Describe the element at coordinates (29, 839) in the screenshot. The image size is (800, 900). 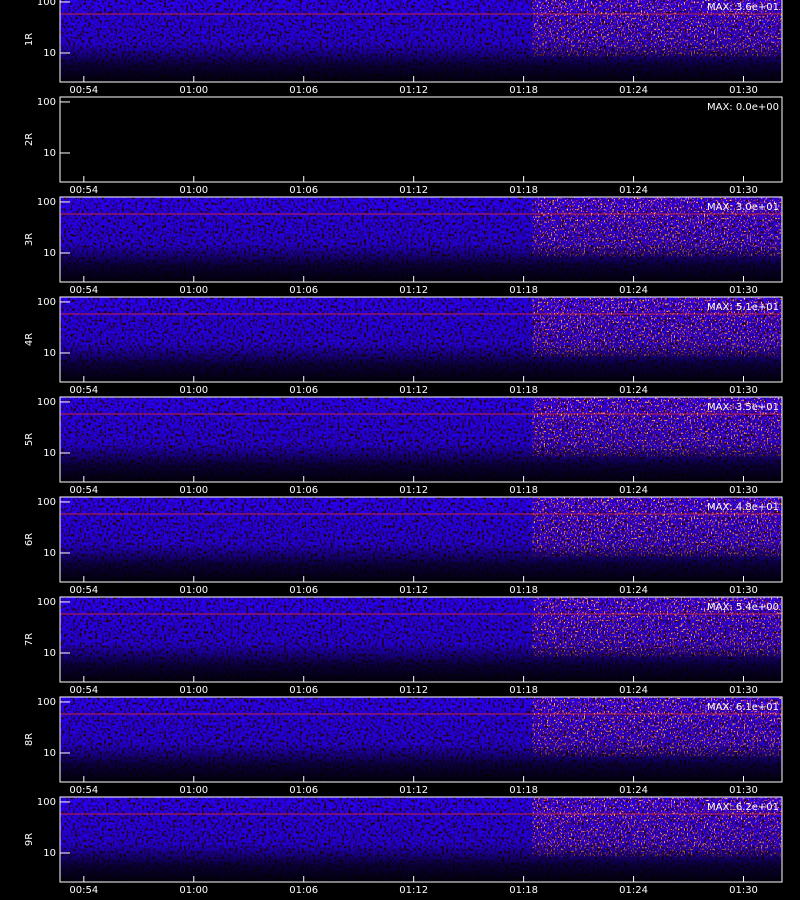
I see `y-axis-label: 9R` at that location.